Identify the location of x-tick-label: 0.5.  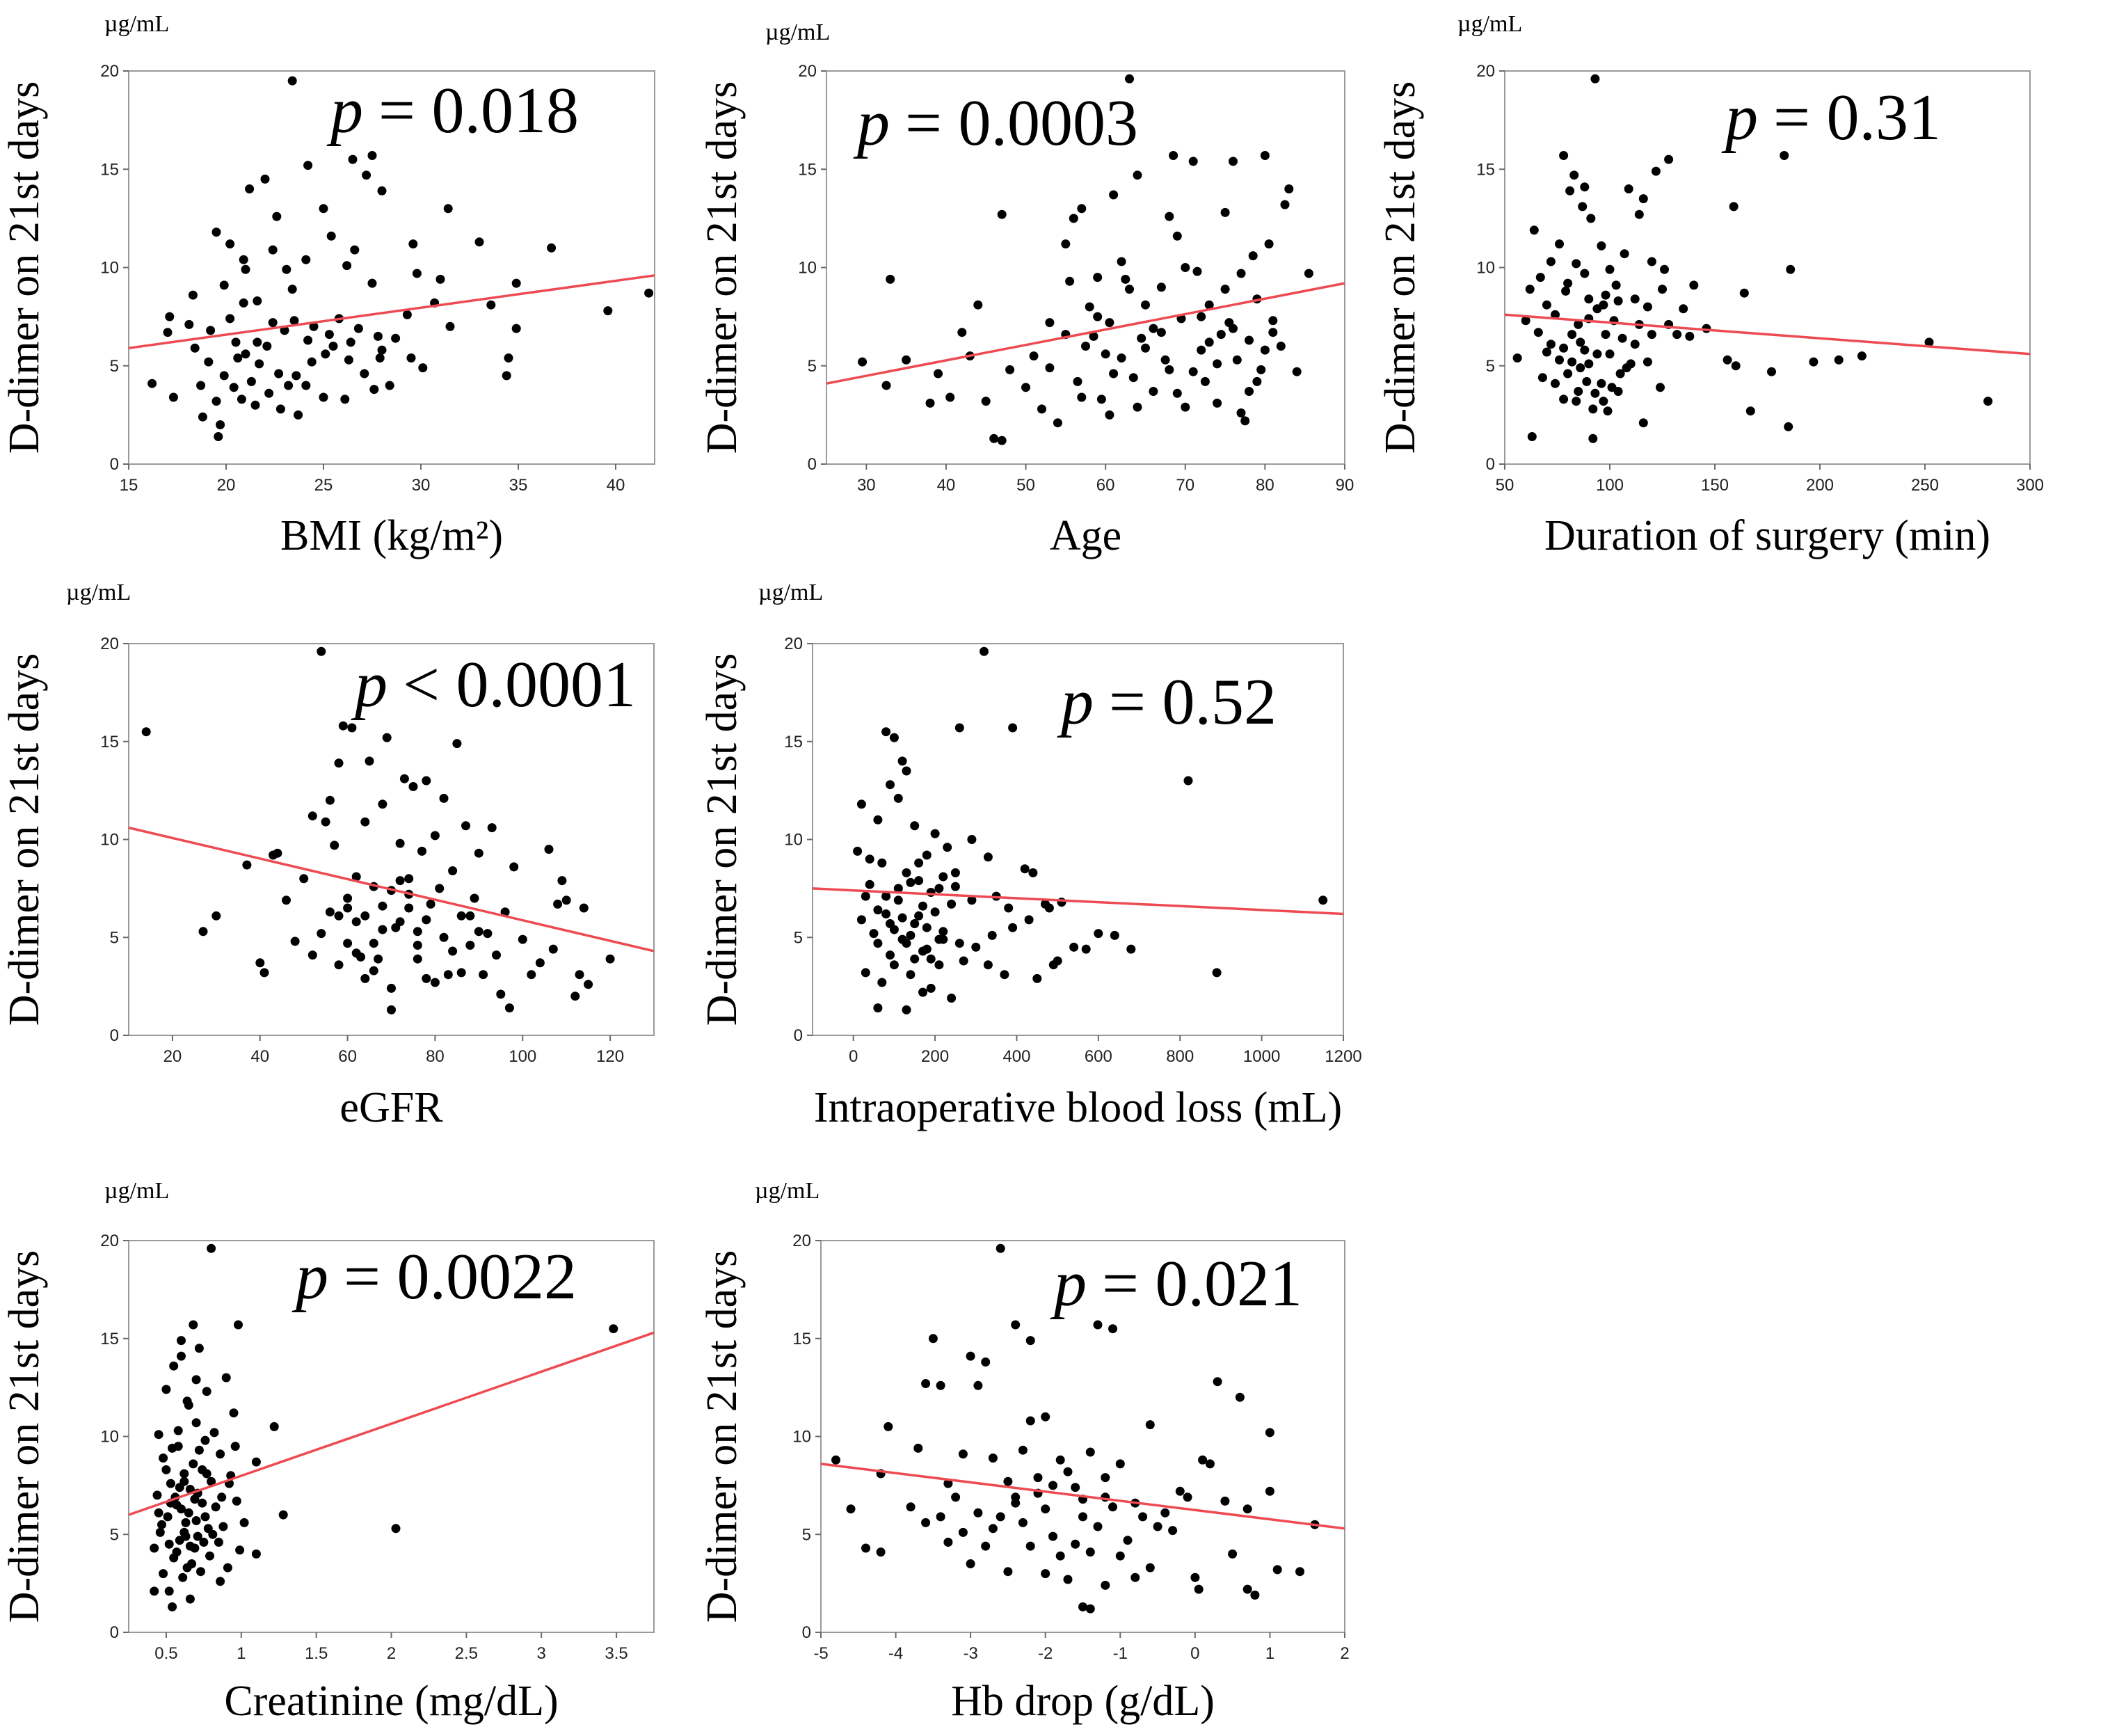
(165, 1654).